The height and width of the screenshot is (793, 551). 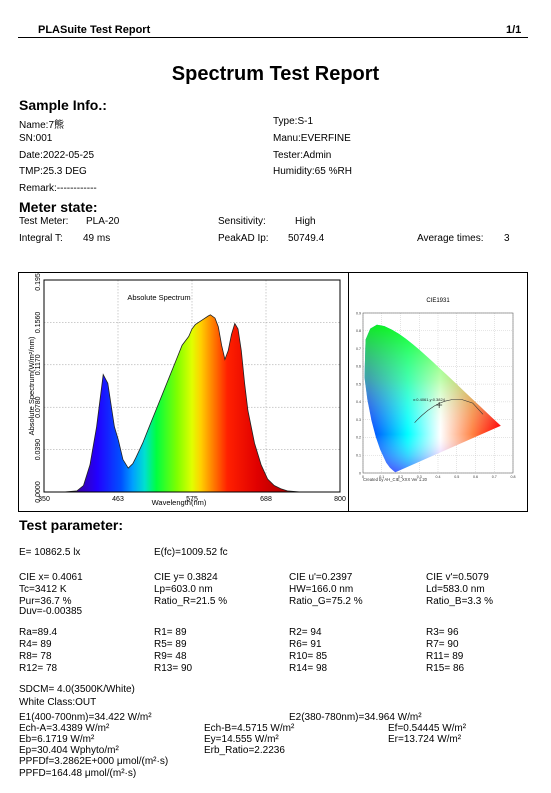 What do you see at coordinates (50, 552) in the screenshot?
I see `illuminance-lx: E= 10862.5 lx` at bounding box center [50, 552].